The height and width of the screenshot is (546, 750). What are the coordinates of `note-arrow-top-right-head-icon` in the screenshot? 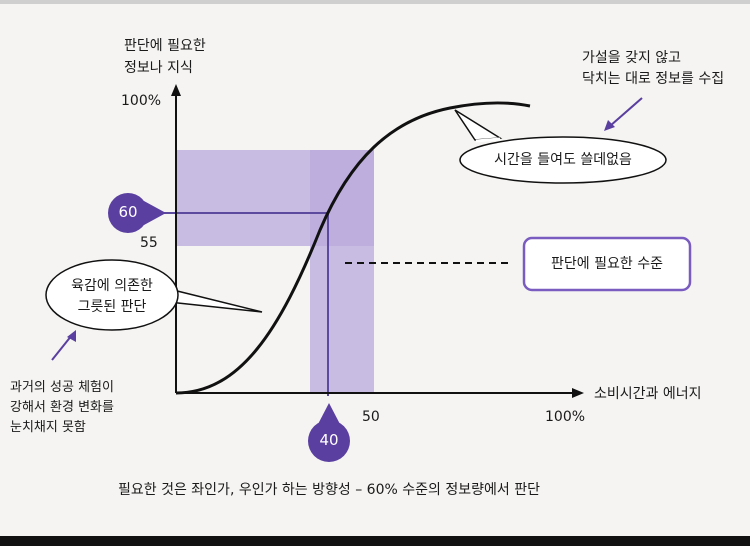 It's located at (609, 125).